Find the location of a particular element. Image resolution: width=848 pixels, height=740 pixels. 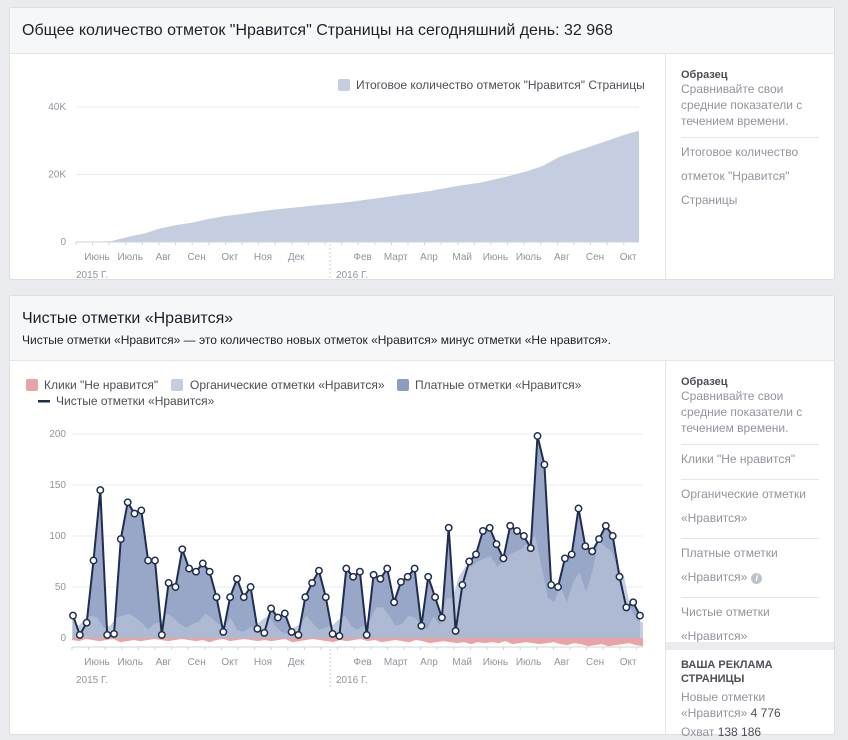

sidebar-item-label: Чистые отметки is located at coordinates (725, 612).